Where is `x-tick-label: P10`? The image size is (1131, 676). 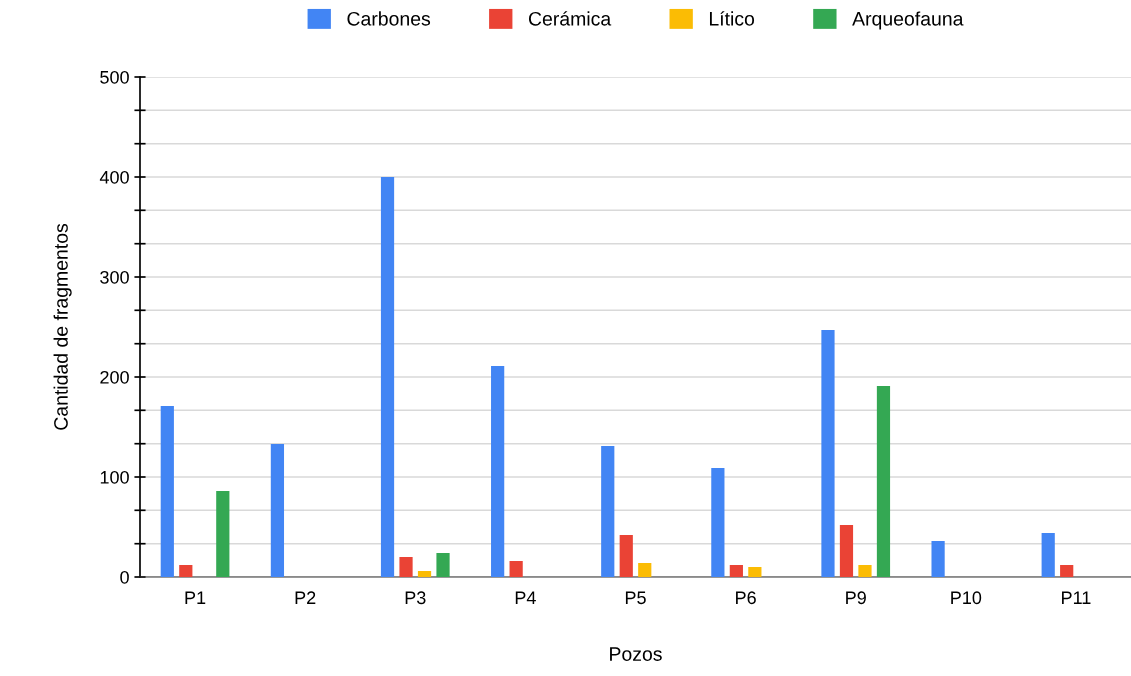 x-tick-label: P10 is located at coordinates (966, 598).